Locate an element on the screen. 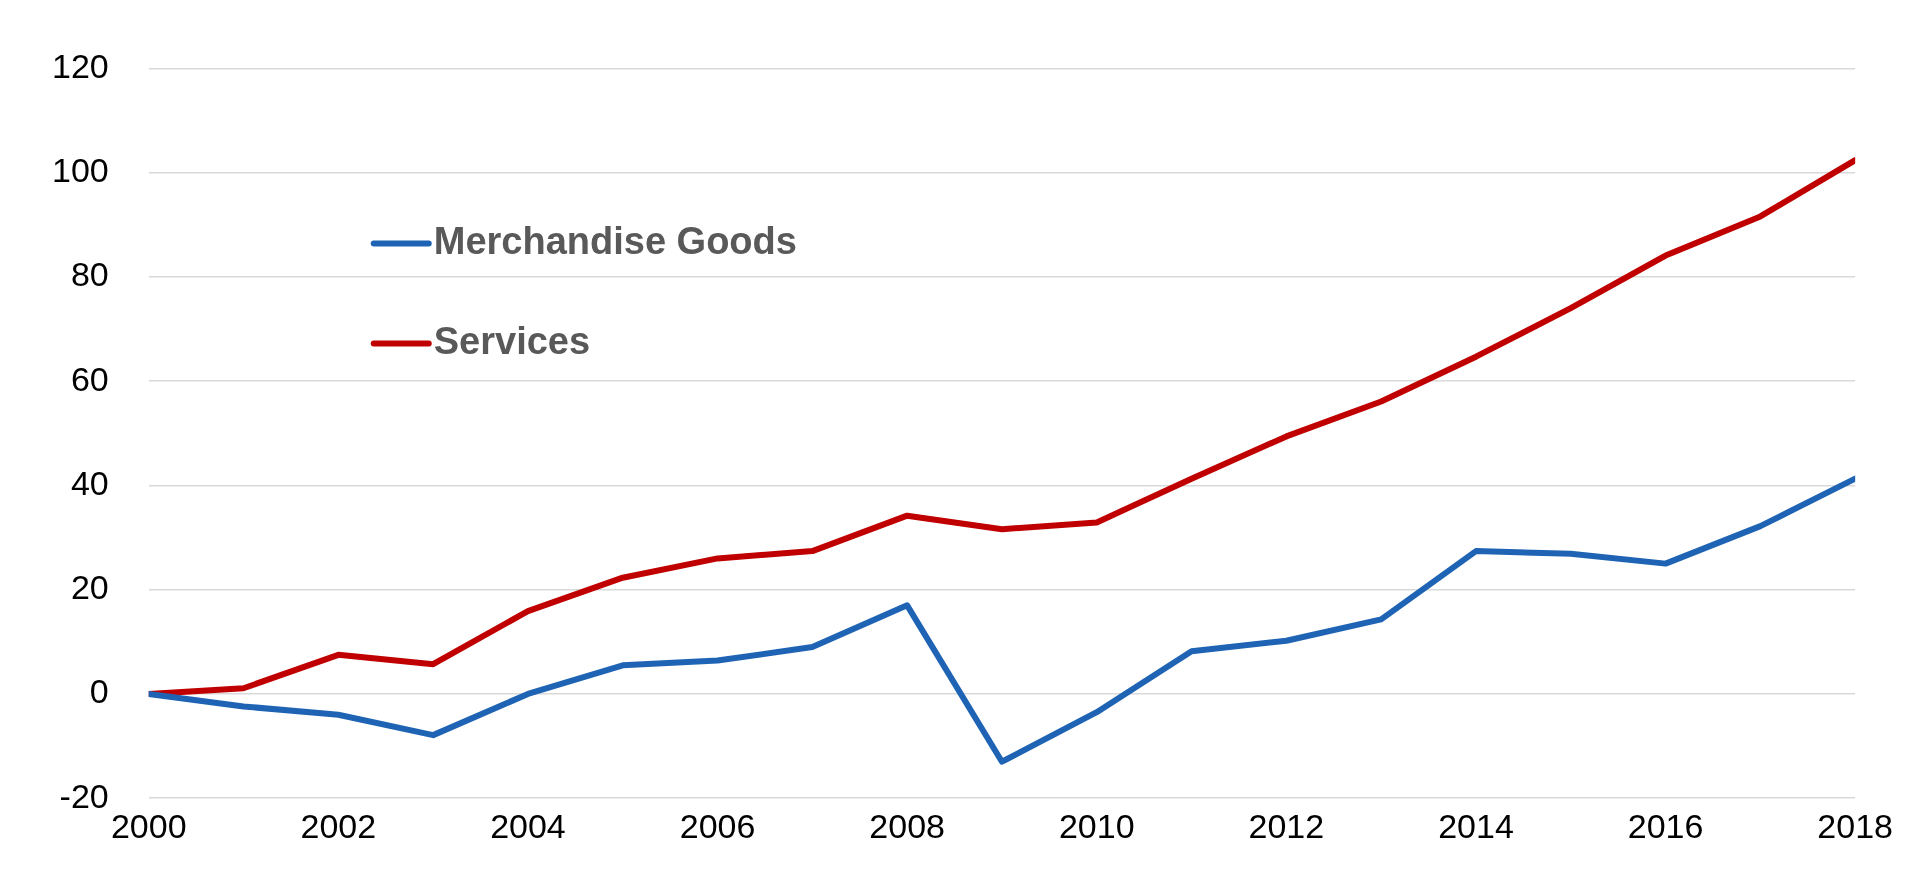  x-tick-label: 2018 is located at coordinates (1855, 825).